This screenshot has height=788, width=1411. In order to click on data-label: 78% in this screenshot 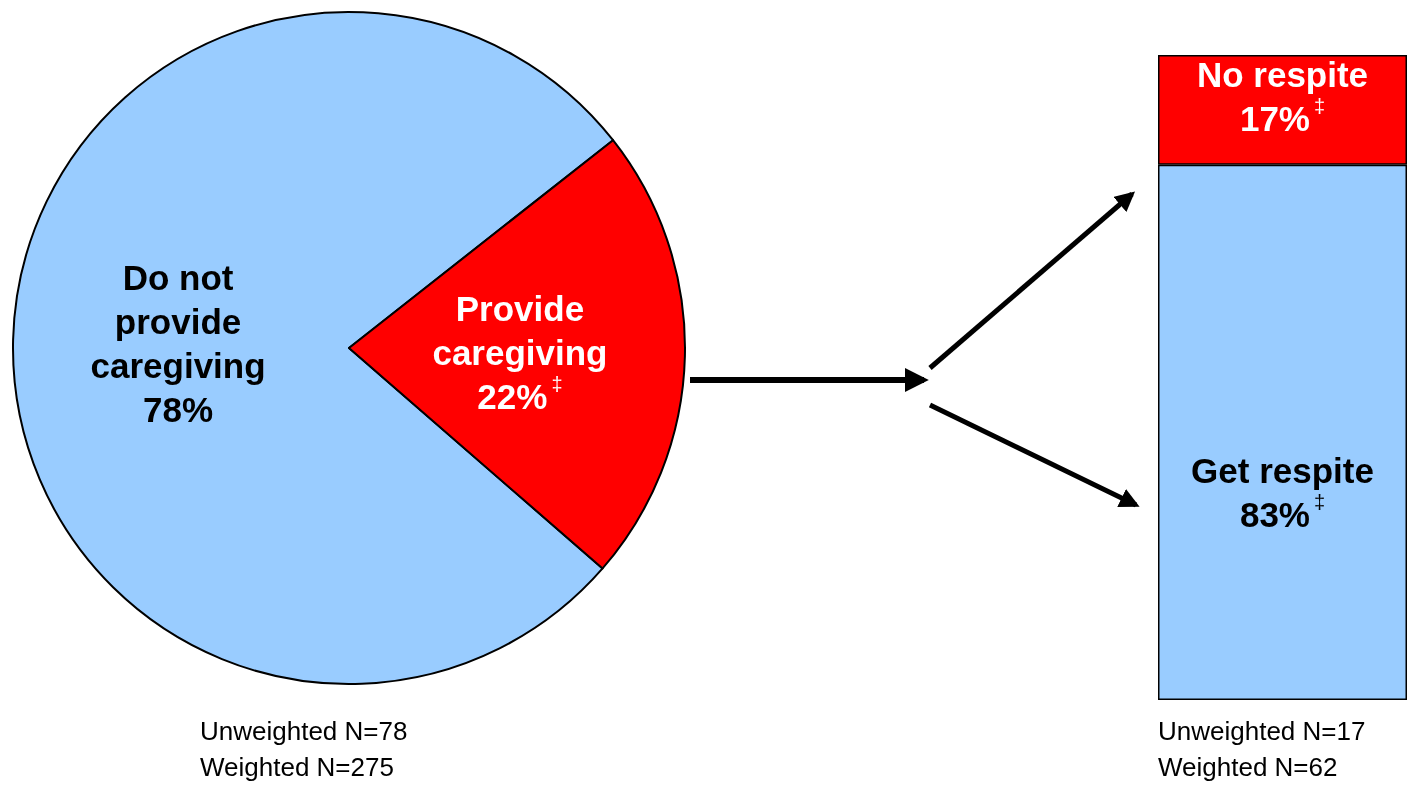, I will do `click(178, 410)`.